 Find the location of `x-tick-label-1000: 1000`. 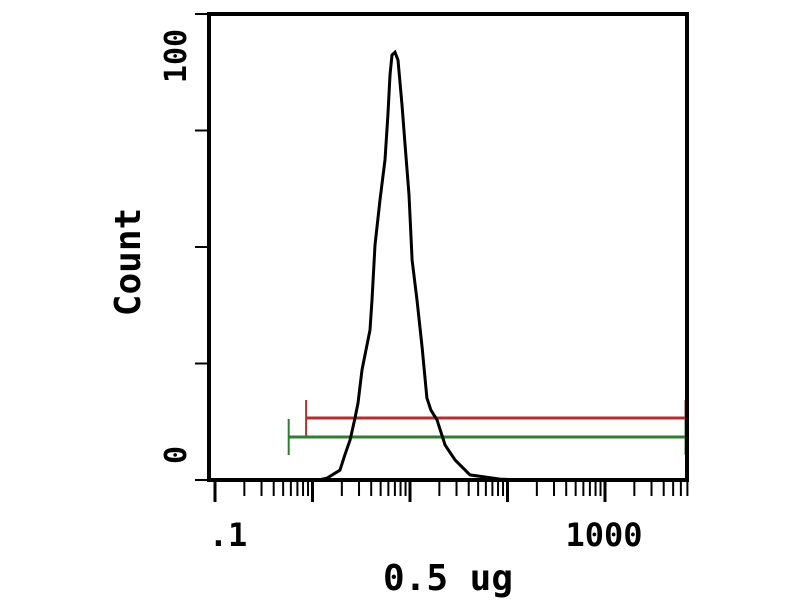

x-tick-label-1000: 1000 is located at coordinates (603, 535).